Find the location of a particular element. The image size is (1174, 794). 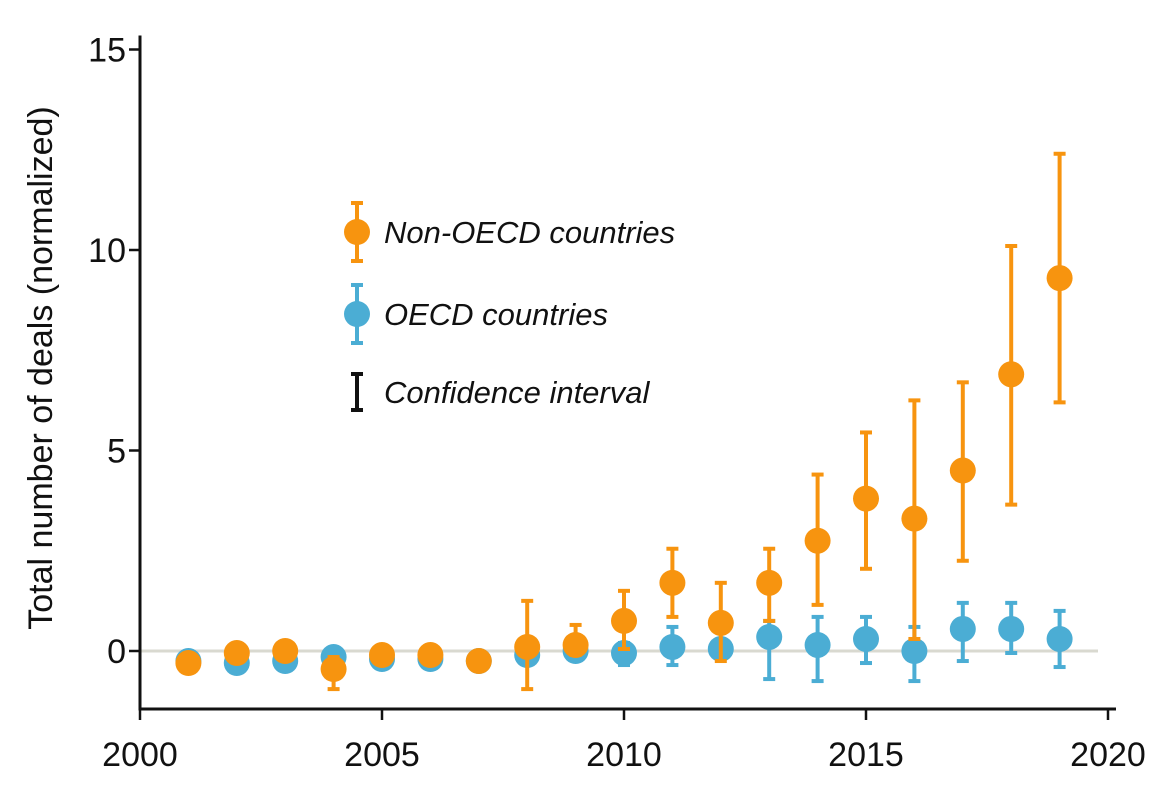

legend-label: Confidence interval is located at coordinates (517, 392).